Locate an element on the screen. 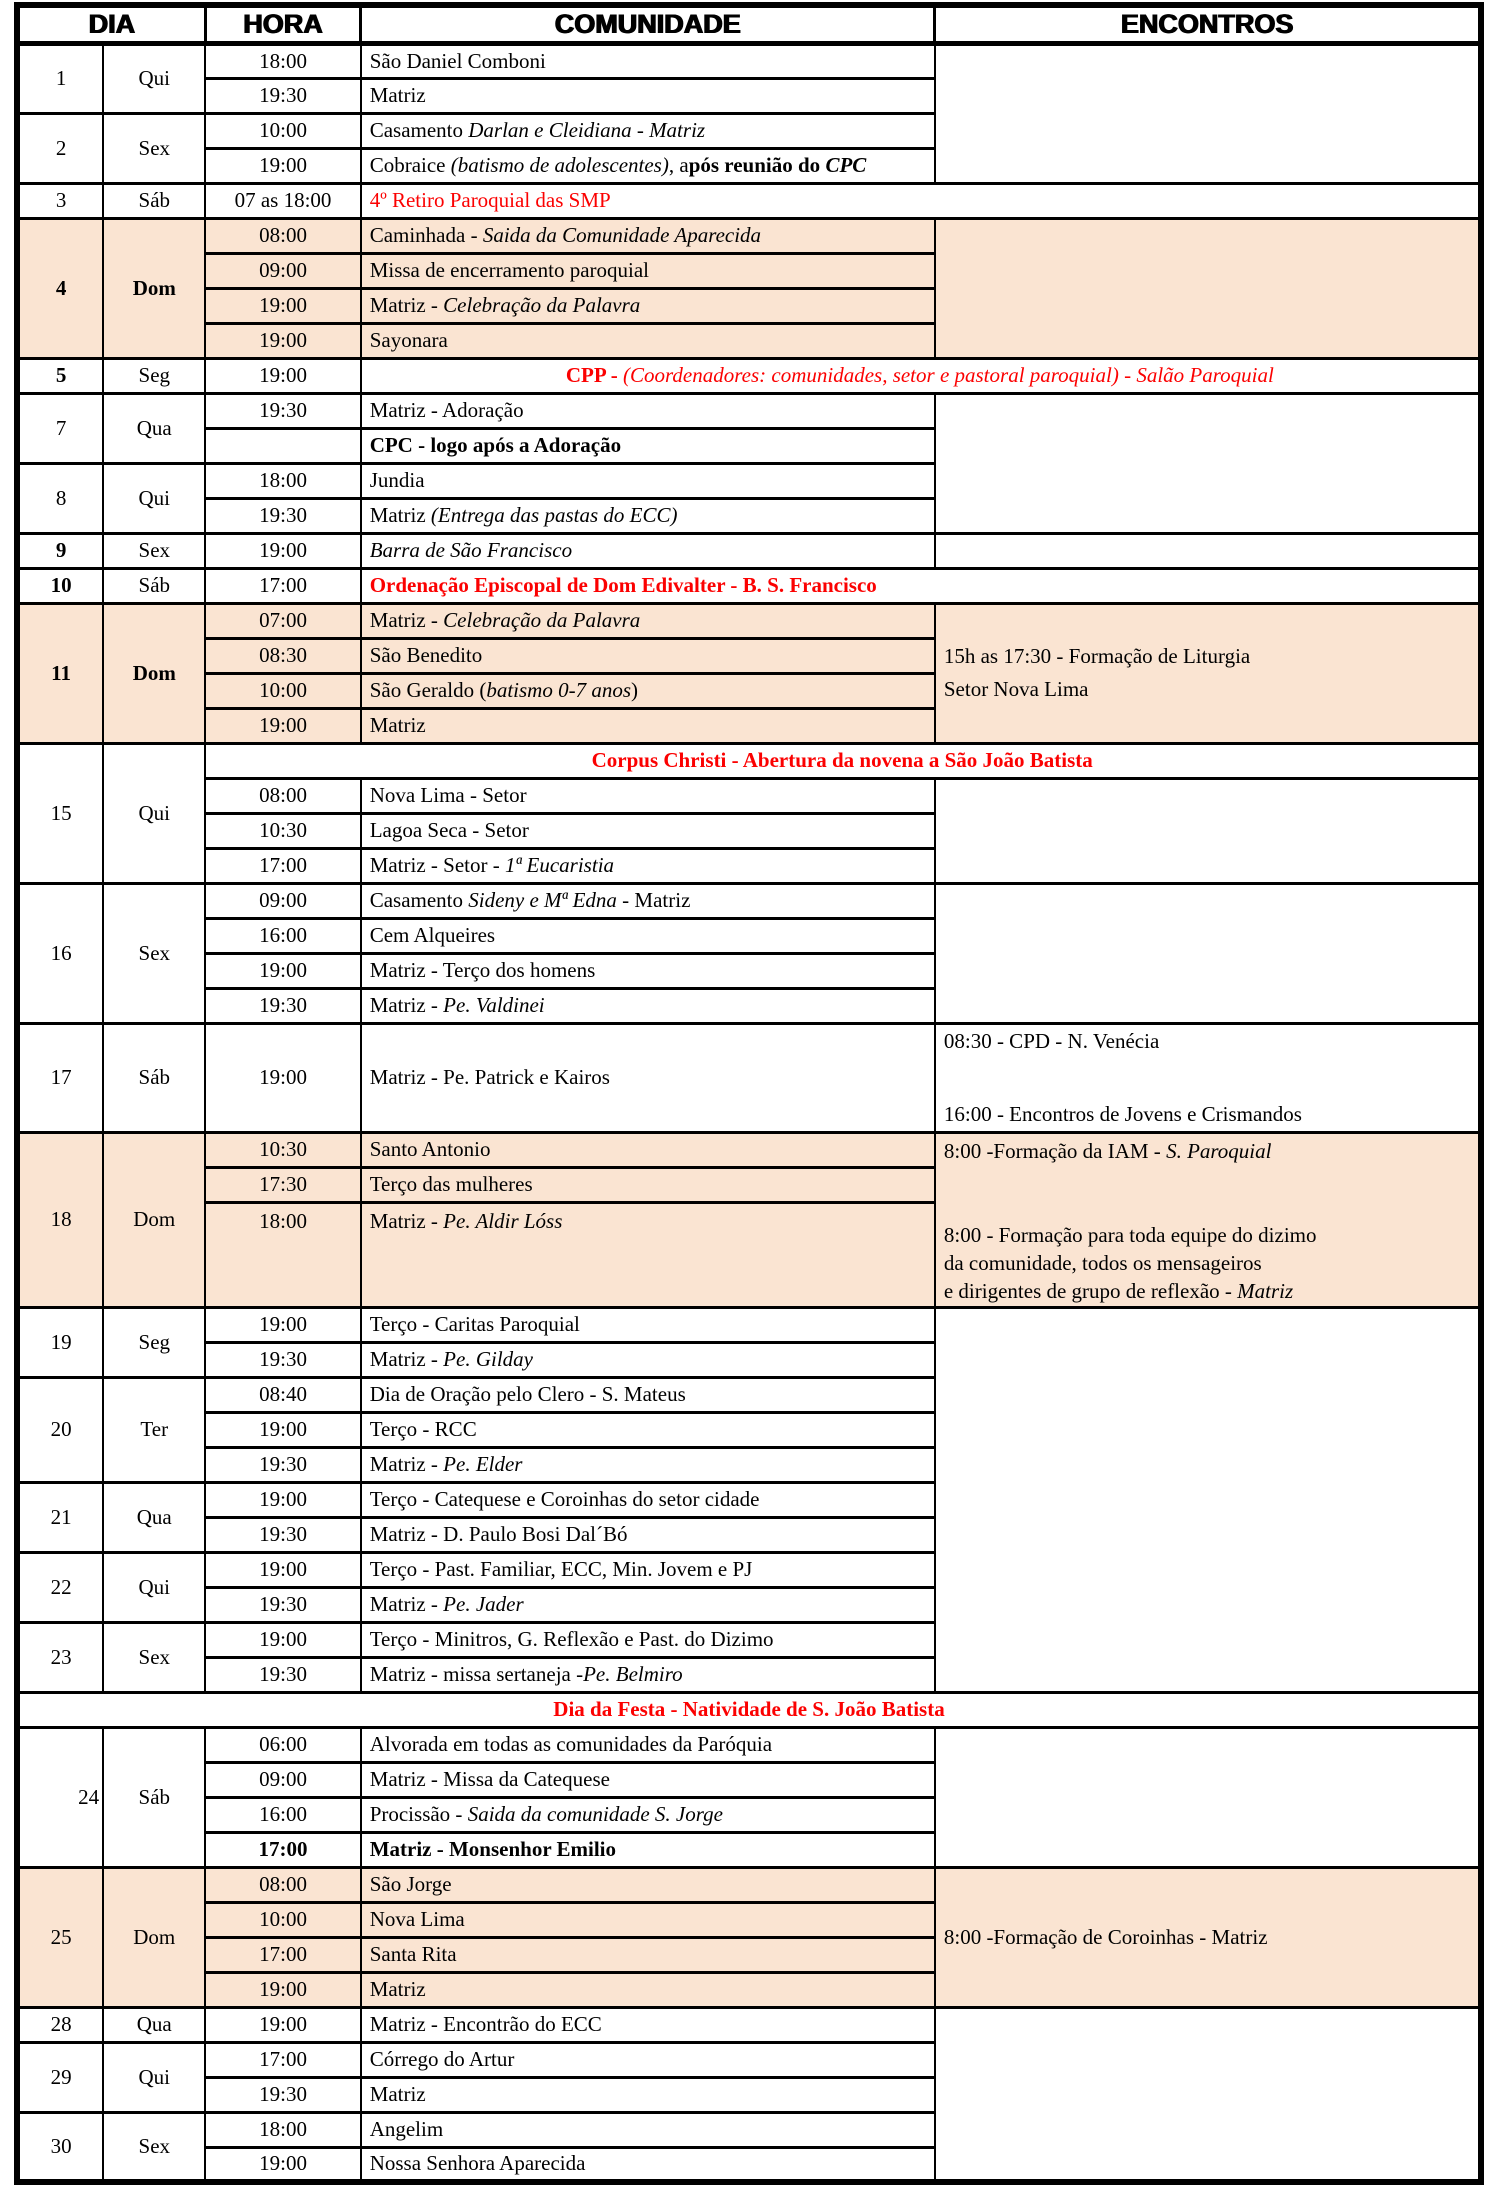  schedule-row: 19:00 Matriz is located at coordinates (749, 1989).